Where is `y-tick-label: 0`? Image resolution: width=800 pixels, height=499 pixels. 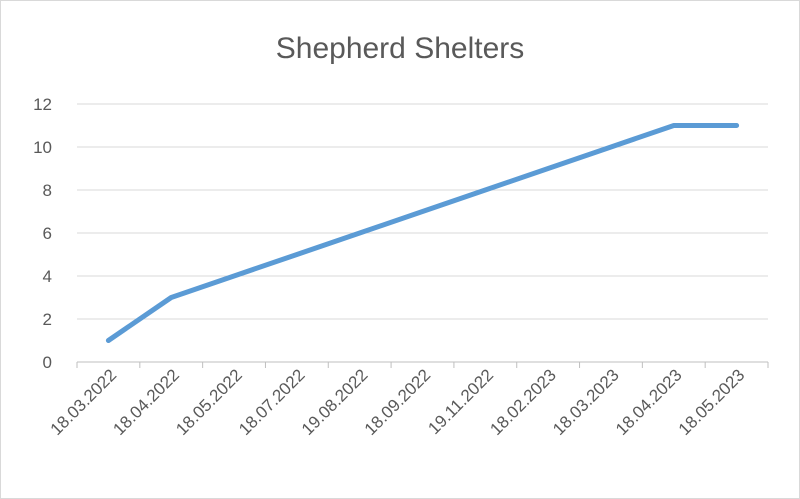 y-tick-label: 0 is located at coordinates (47, 362).